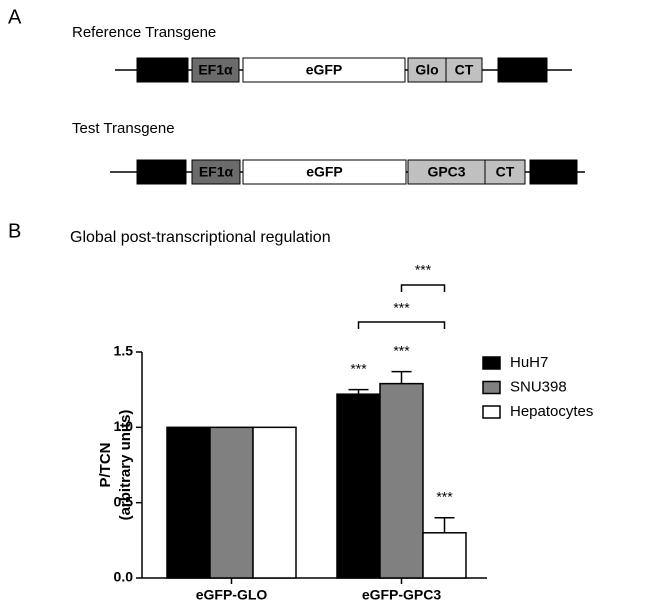  I want to click on y-tick-label: 1.5, so click(124, 351).